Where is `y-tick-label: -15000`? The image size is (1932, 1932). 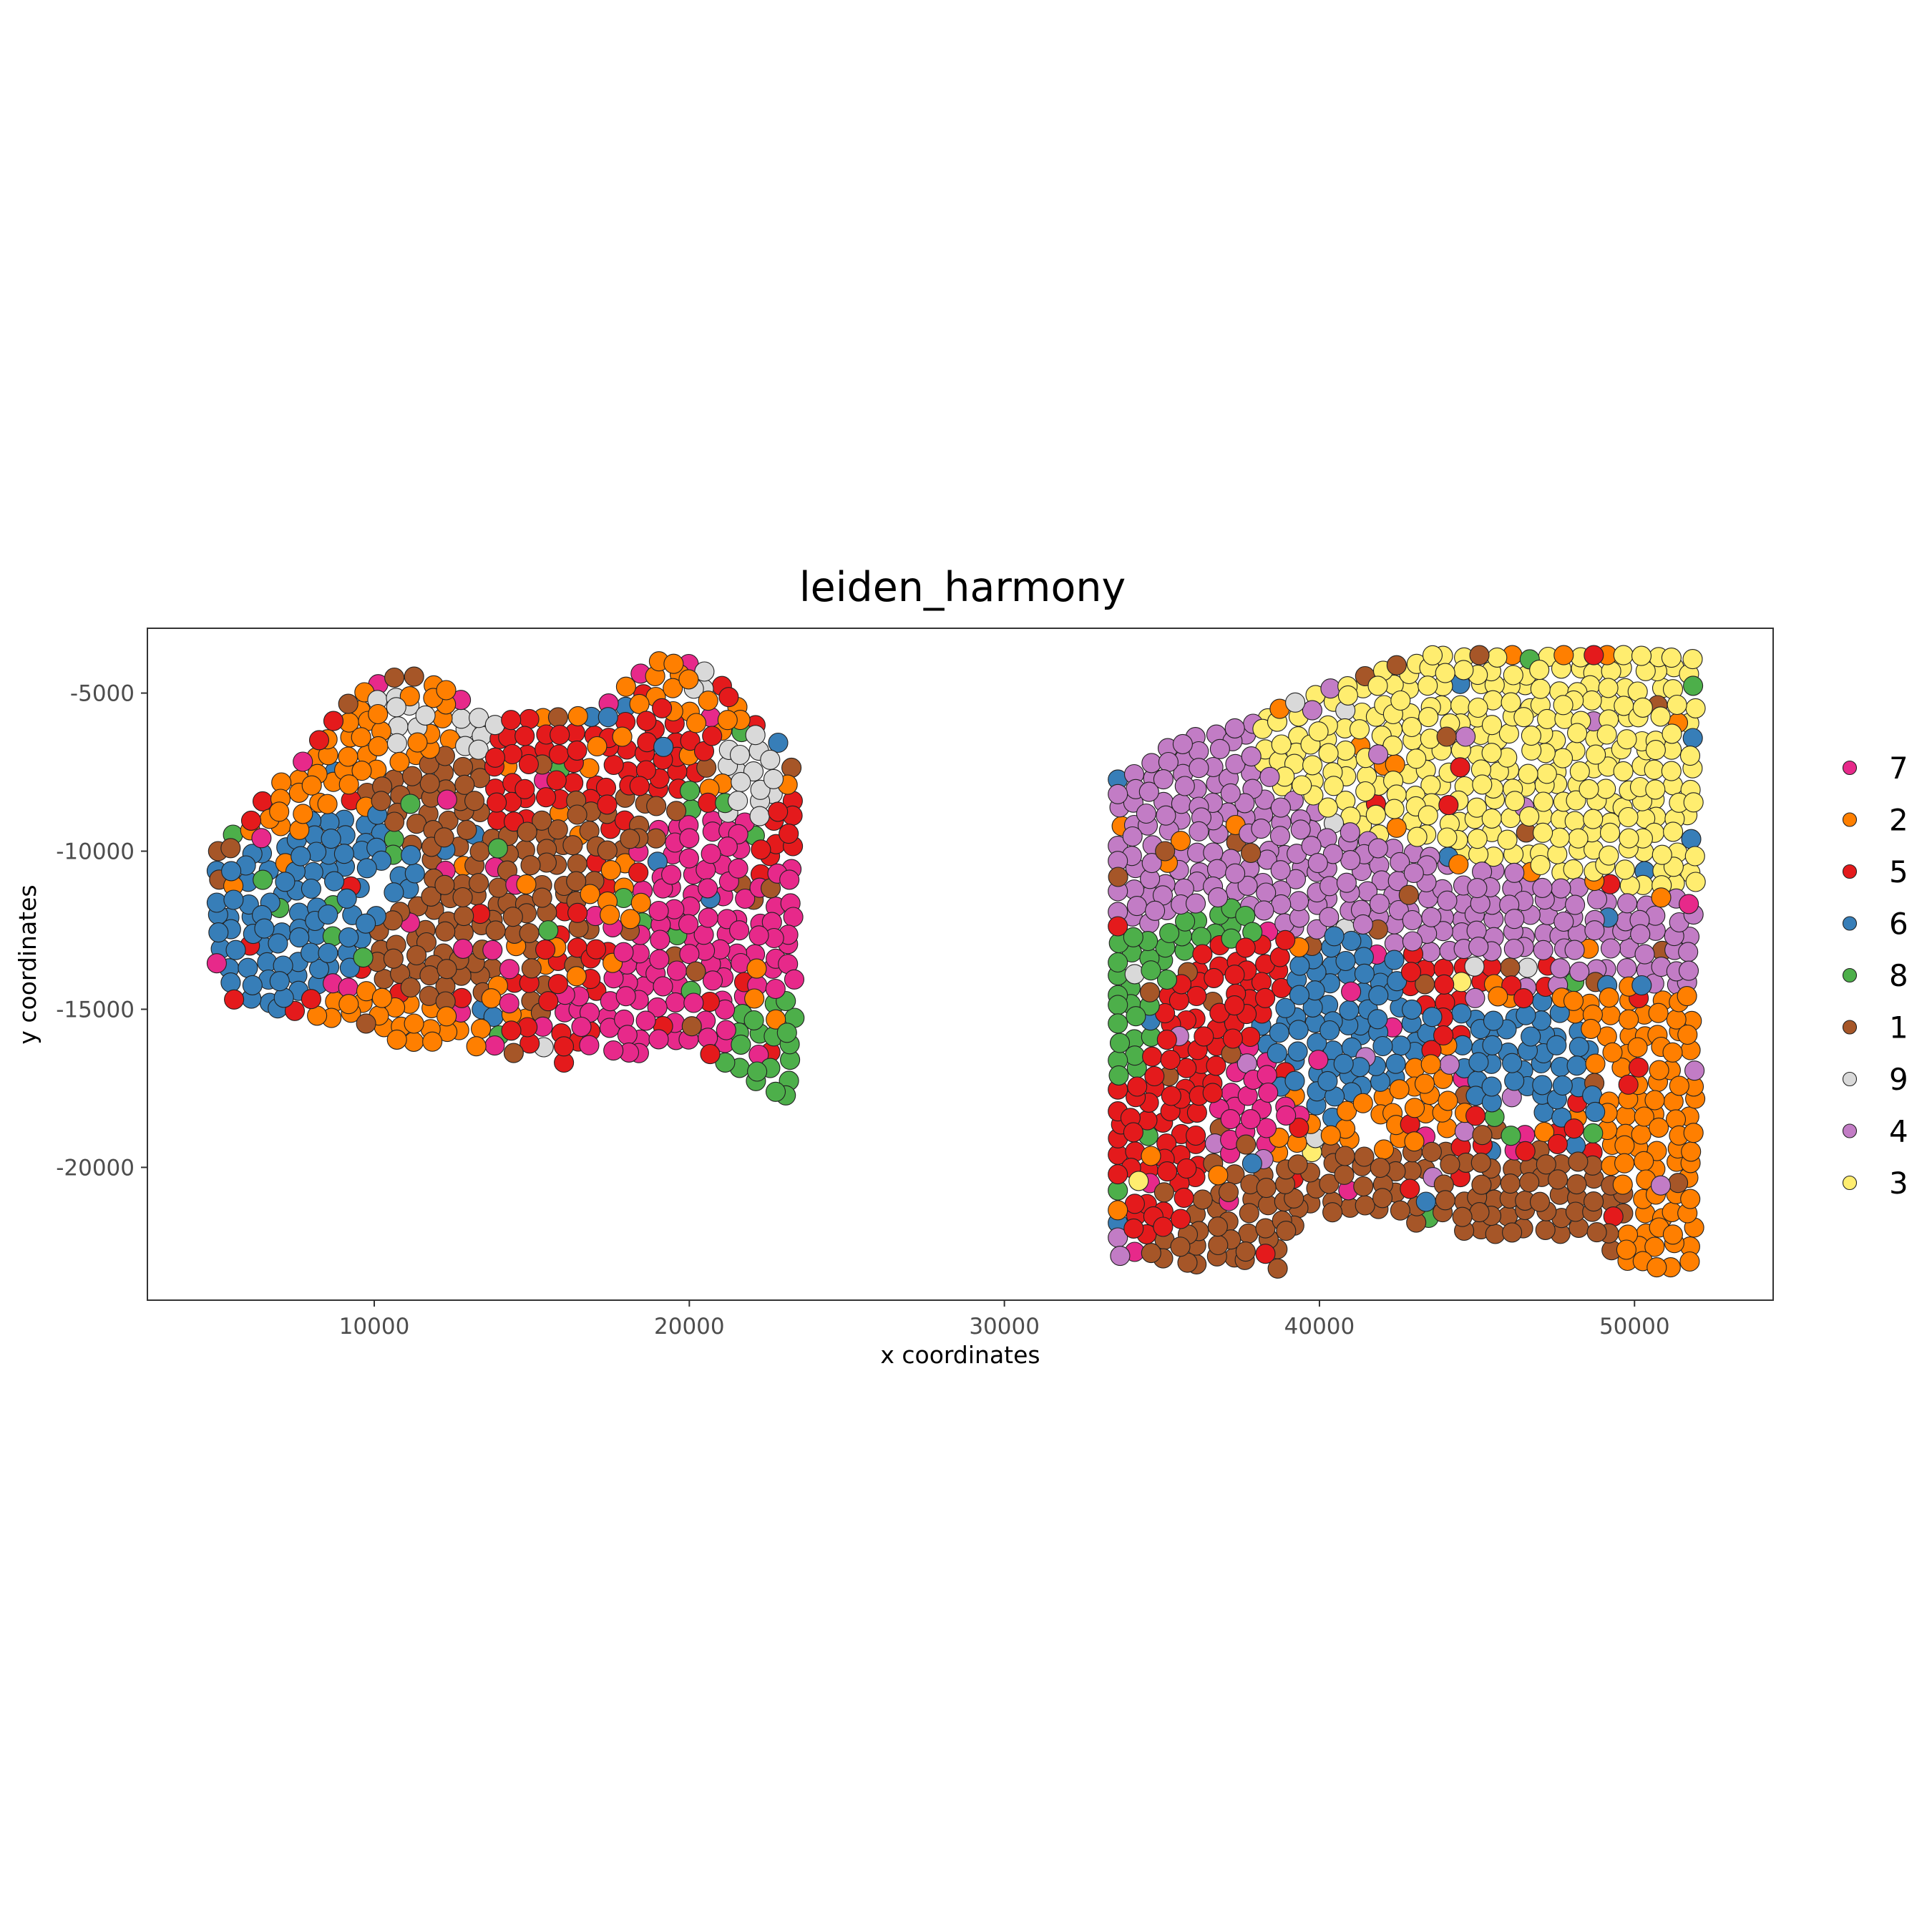
y-tick-label: -15000 is located at coordinates (95, 1010).